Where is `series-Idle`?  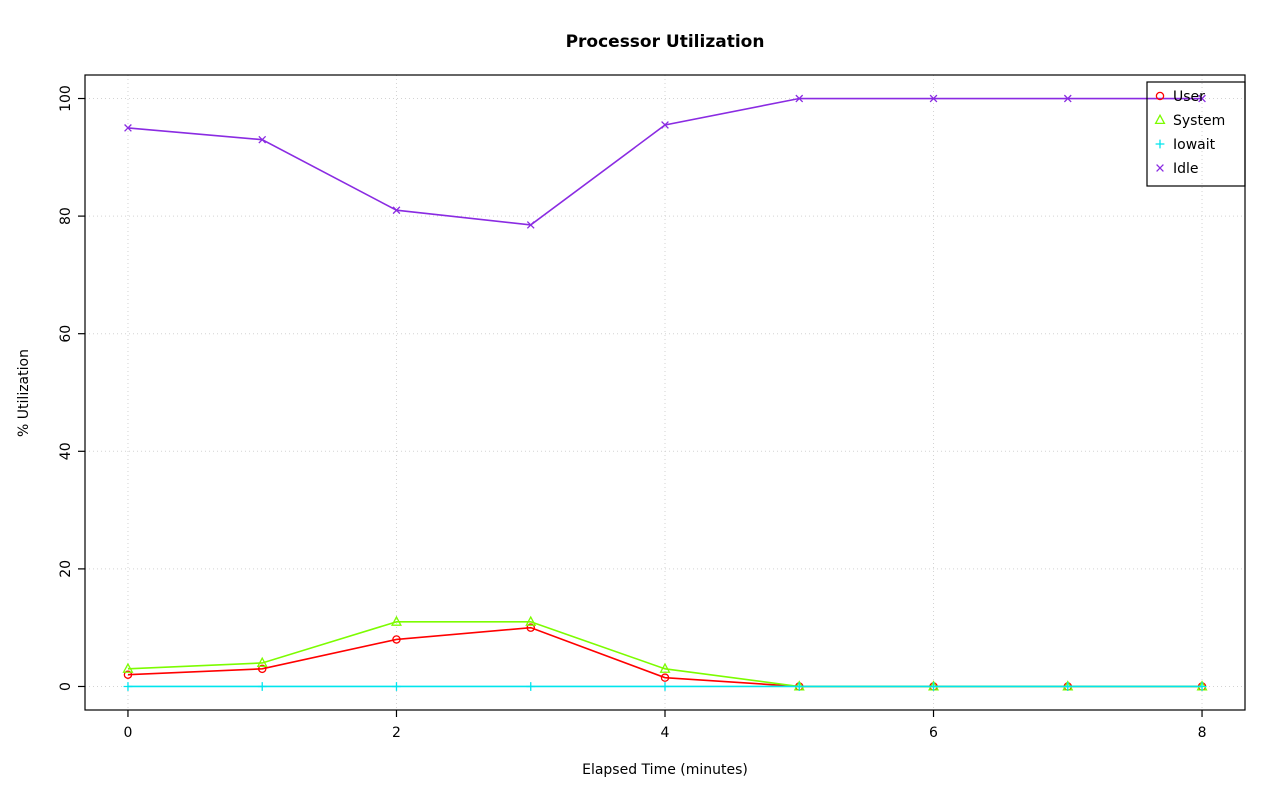 series-Idle is located at coordinates (665, 161).